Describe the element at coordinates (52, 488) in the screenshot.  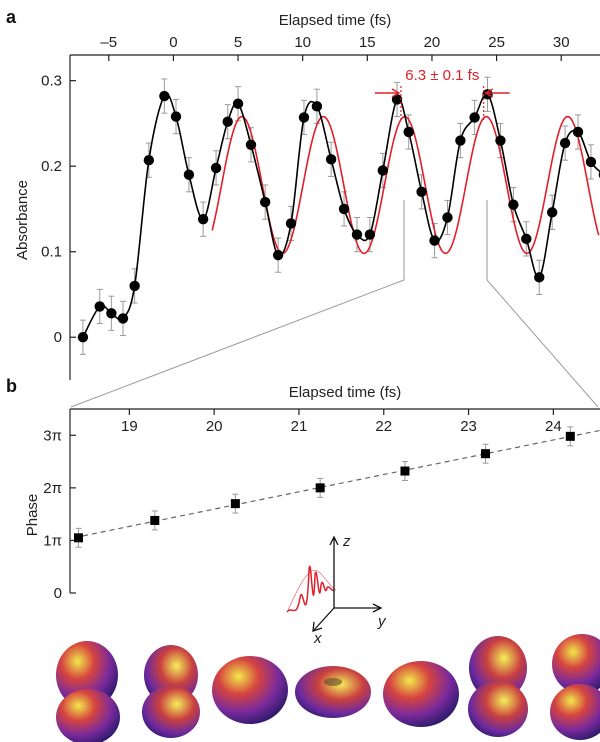
I see `panel-b-y-tick-label: 2π` at that location.